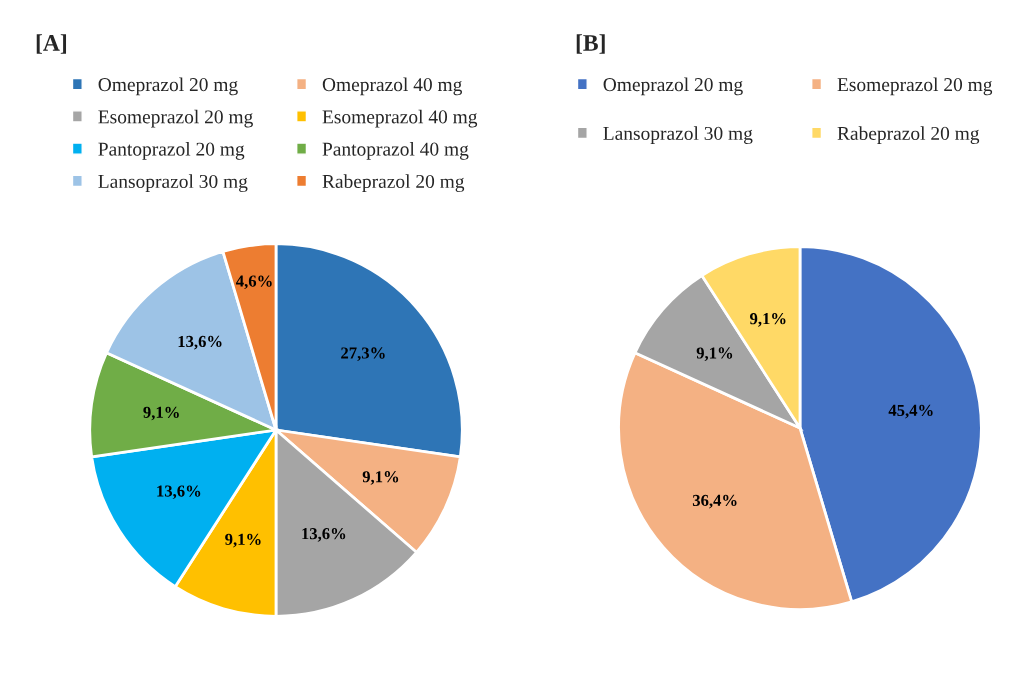  I want to click on legend-label: Omeprazol 40 mg, so click(392, 86).